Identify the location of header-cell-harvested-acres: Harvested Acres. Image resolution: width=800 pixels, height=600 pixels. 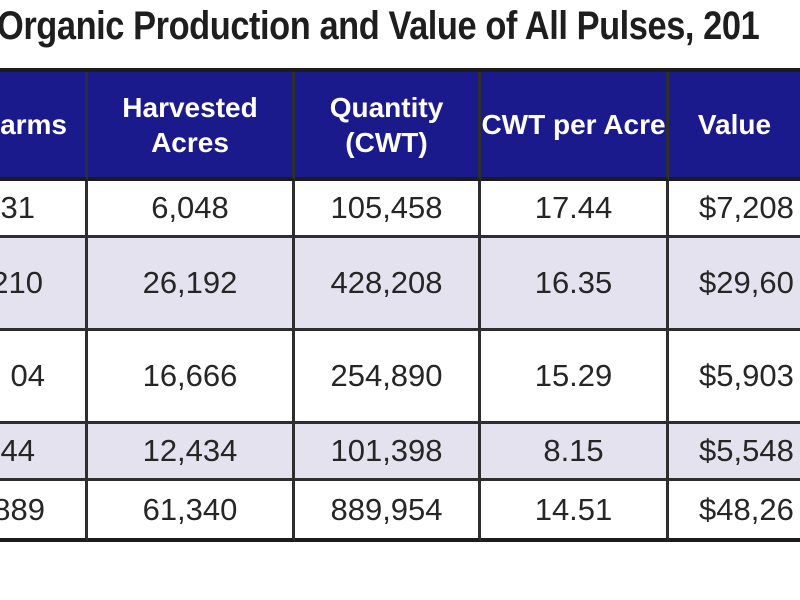
(191, 126).